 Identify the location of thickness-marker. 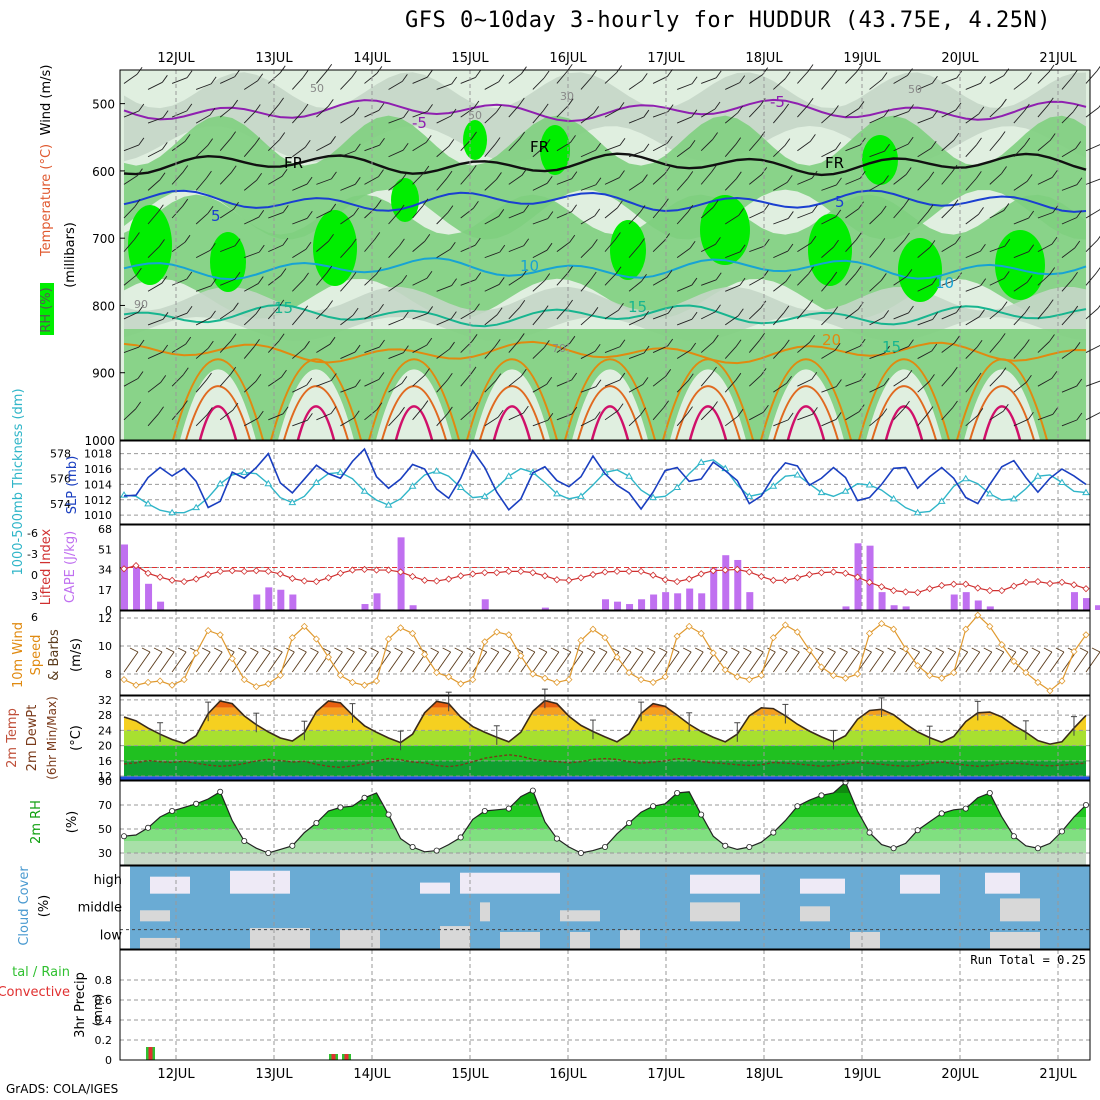
(821, 492).